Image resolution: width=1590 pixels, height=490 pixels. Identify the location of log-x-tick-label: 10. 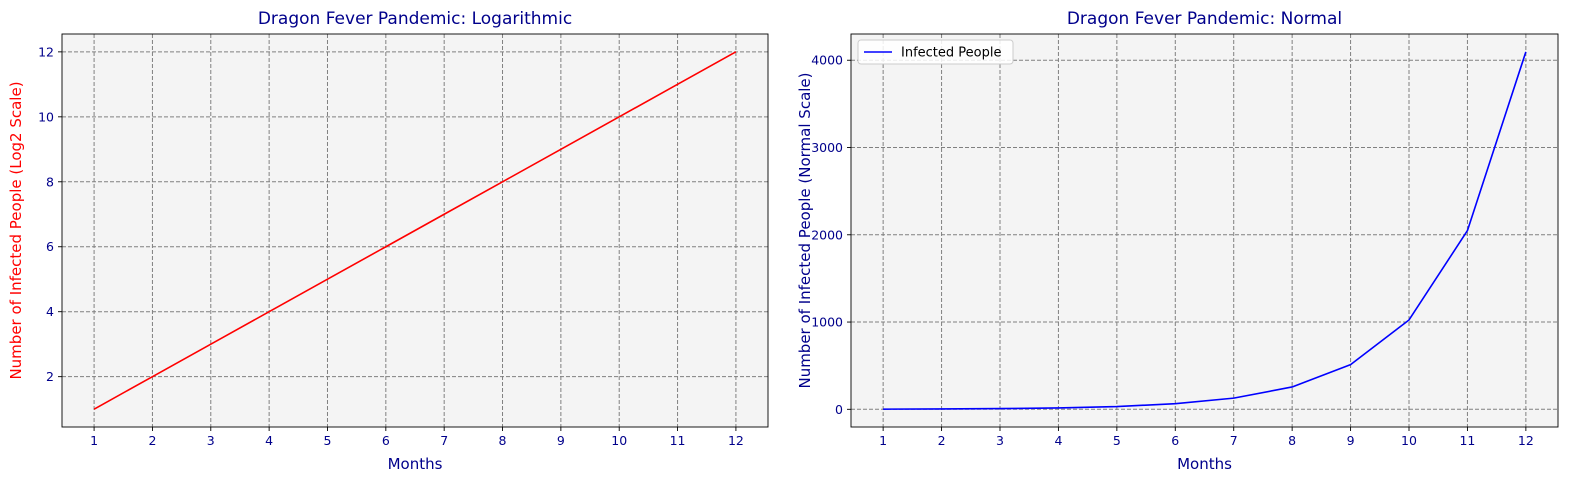
(619, 440).